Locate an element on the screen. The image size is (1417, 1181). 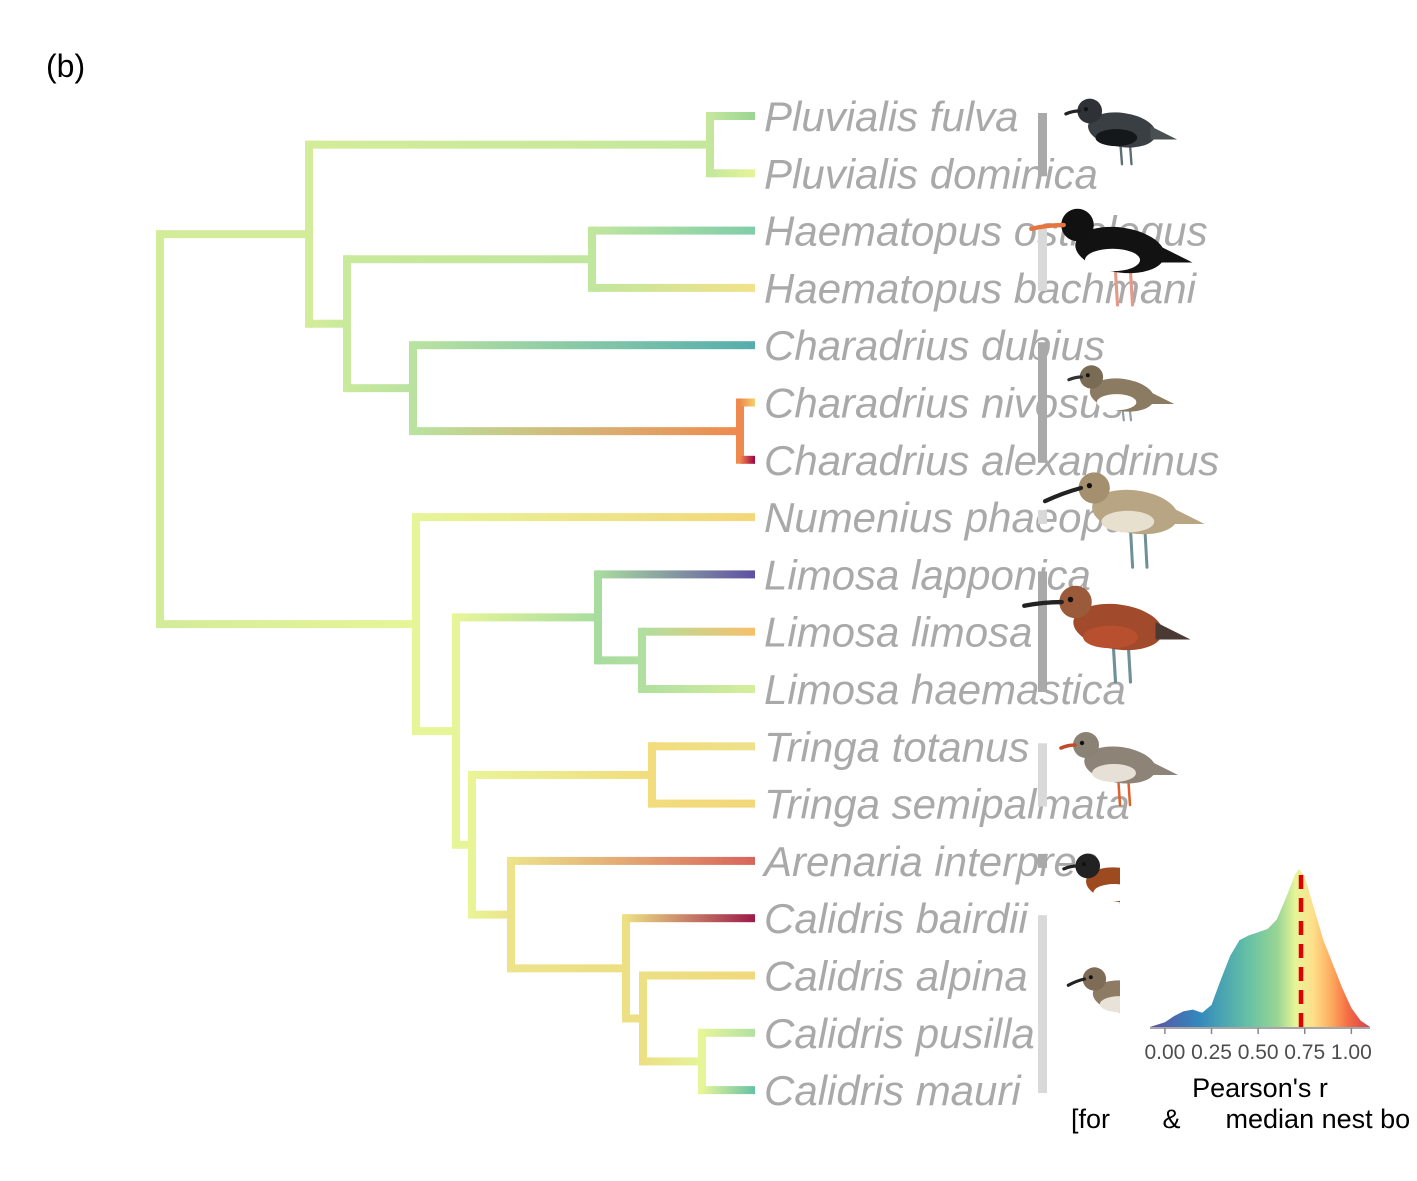
branch-n_ac is located at coordinates (491, 914).